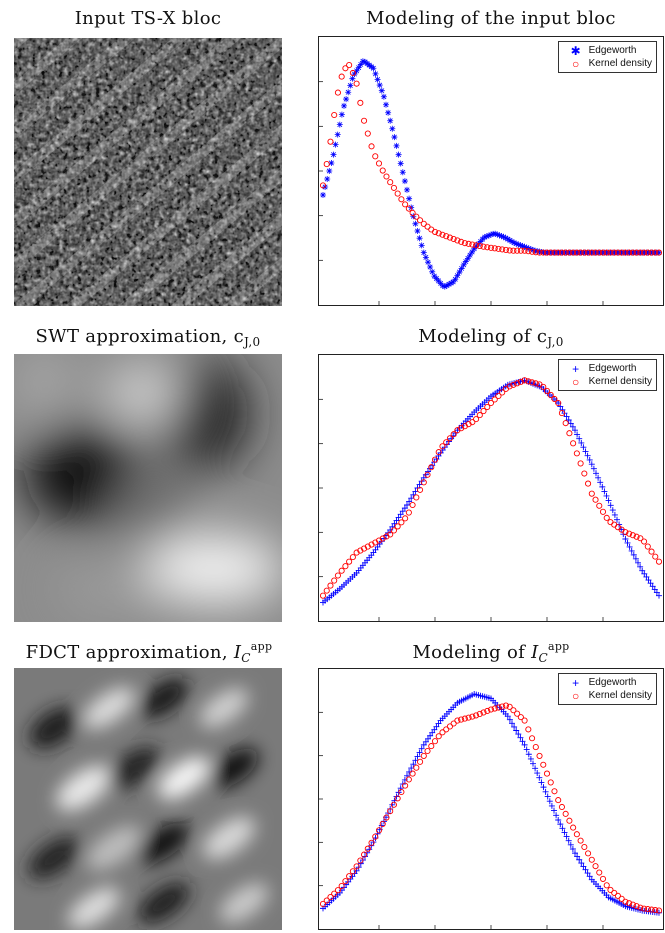 The width and height of the screenshot is (665, 933). Describe the element at coordinates (607, 695) in the screenshot. I see `legend-item-kernel: ○ Kernel density` at that location.